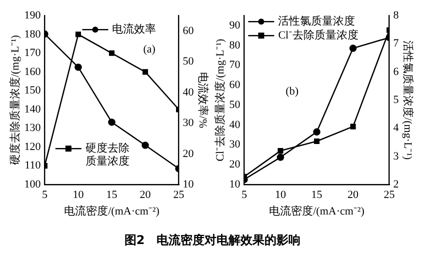 This screenshot has width=425, height=268. I want to click on y-tick-label: 150, so click(33, 90).